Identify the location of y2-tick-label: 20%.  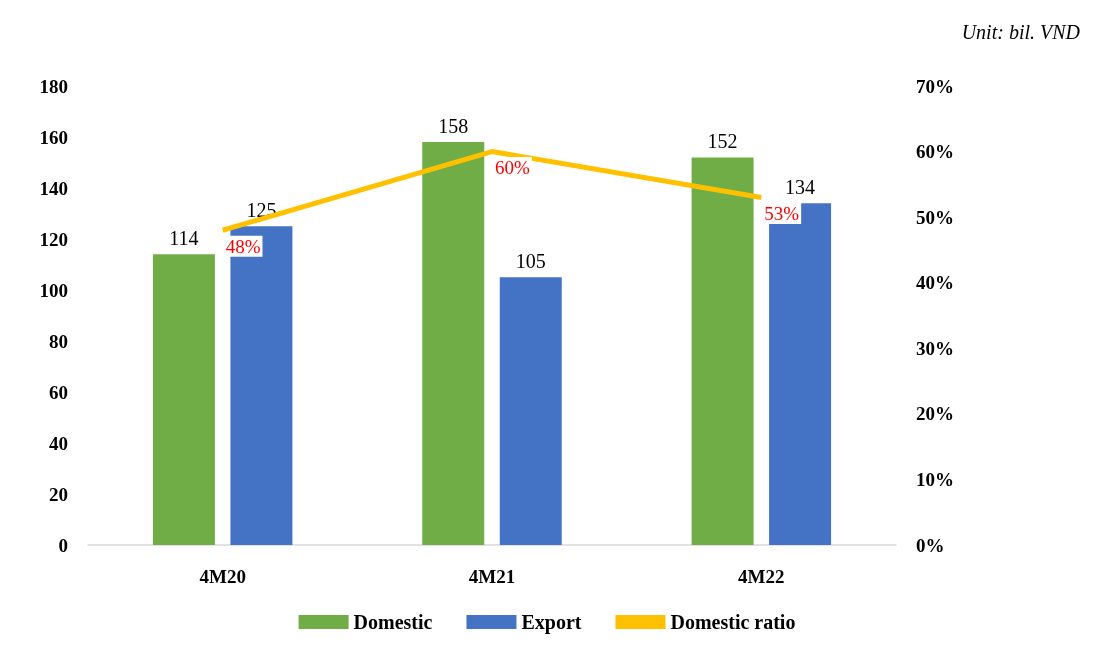
(935, 414).